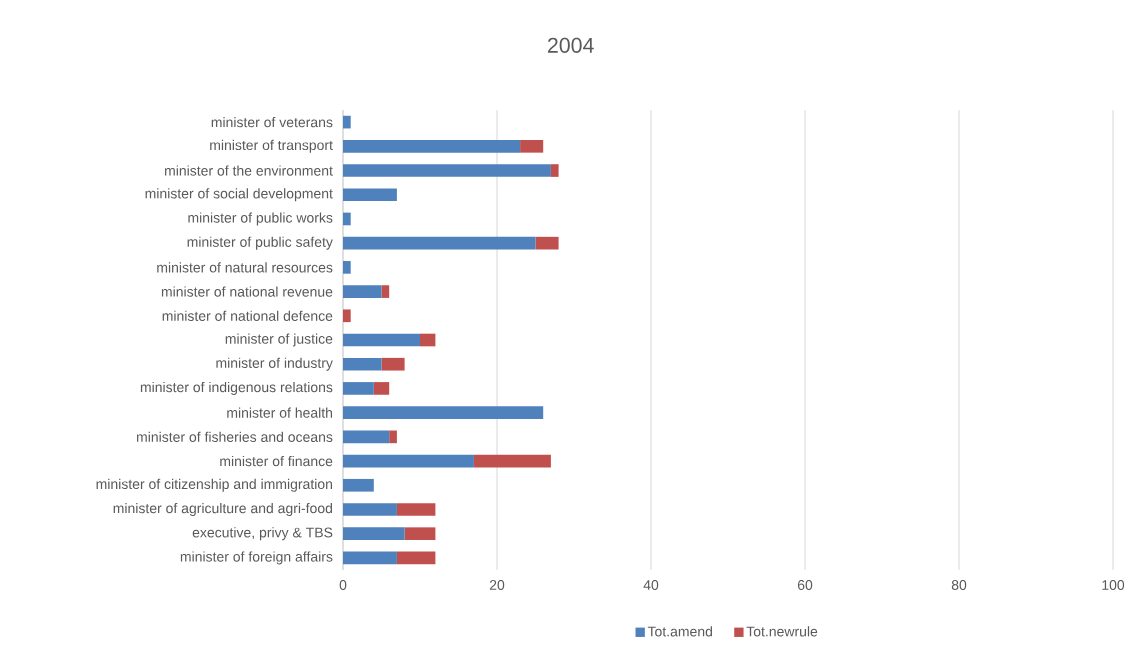 The height and width of the screenshot is (668, 1142). What do you see at coordinates (679, 631) in the screenshot?
I see `legend-label: Tot.amend` at bounding box center [679, 631].